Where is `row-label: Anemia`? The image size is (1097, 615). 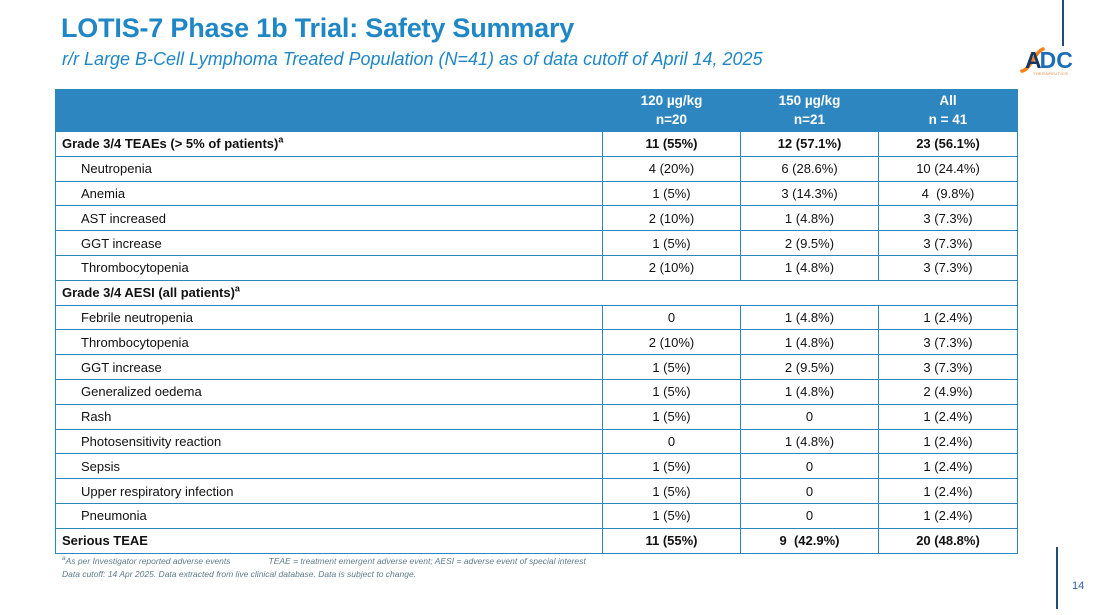 row-label: Anemia is located at coordinates (329, 193).